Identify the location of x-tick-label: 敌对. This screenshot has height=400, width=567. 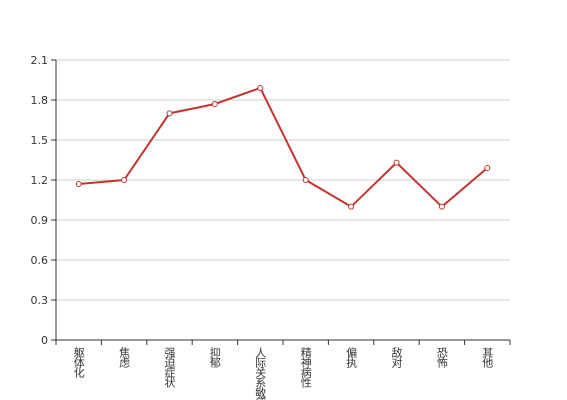
(396, 357).